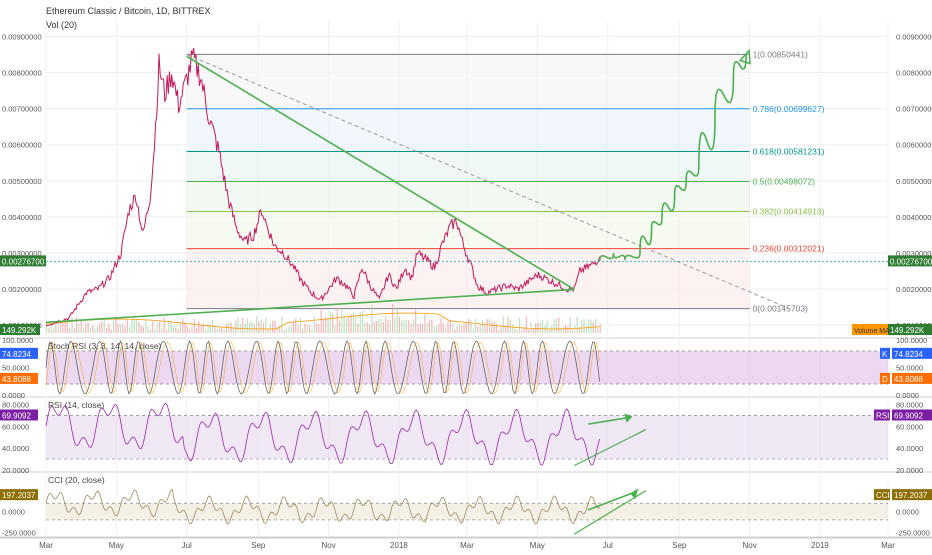  I want to click on stoch-k-badge-right: 74.8234, so click(908, 354).